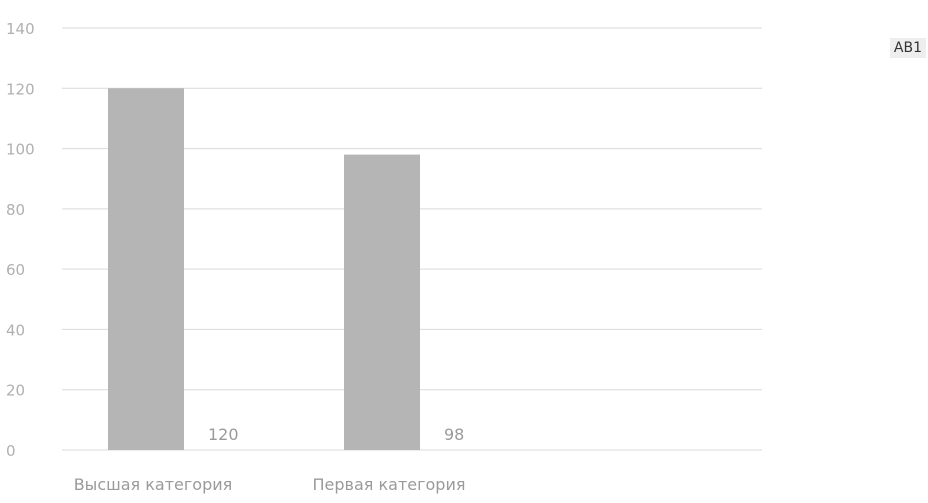 This screenshot has width=928, height=503. I want to click on y-tick-label: 20, so click(15, 391).